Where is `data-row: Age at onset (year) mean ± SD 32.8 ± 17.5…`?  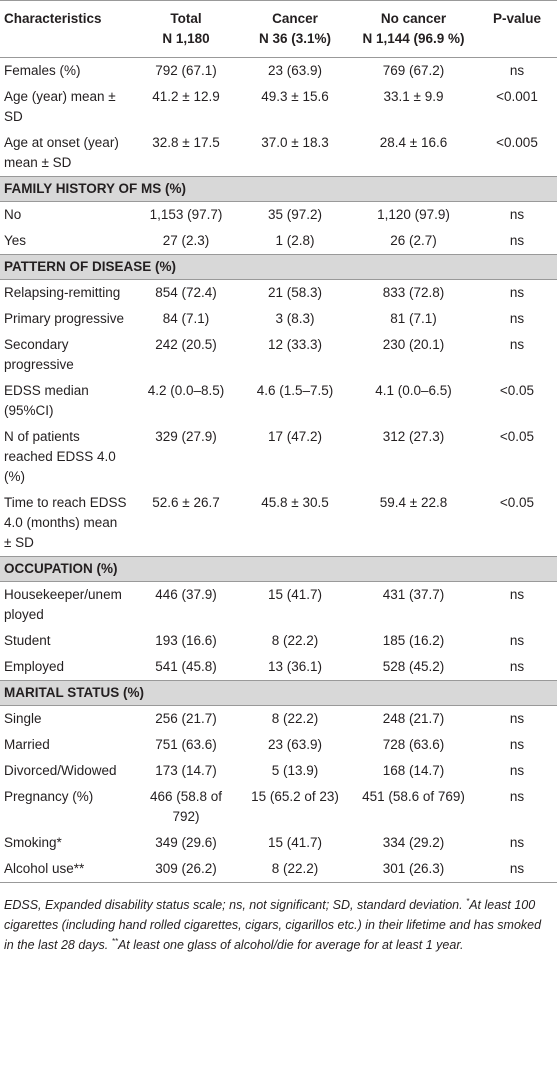
data-row: Age at onset (year) mean ± SD 32.8 ± 17.5… is located at coordinates (278, 153).